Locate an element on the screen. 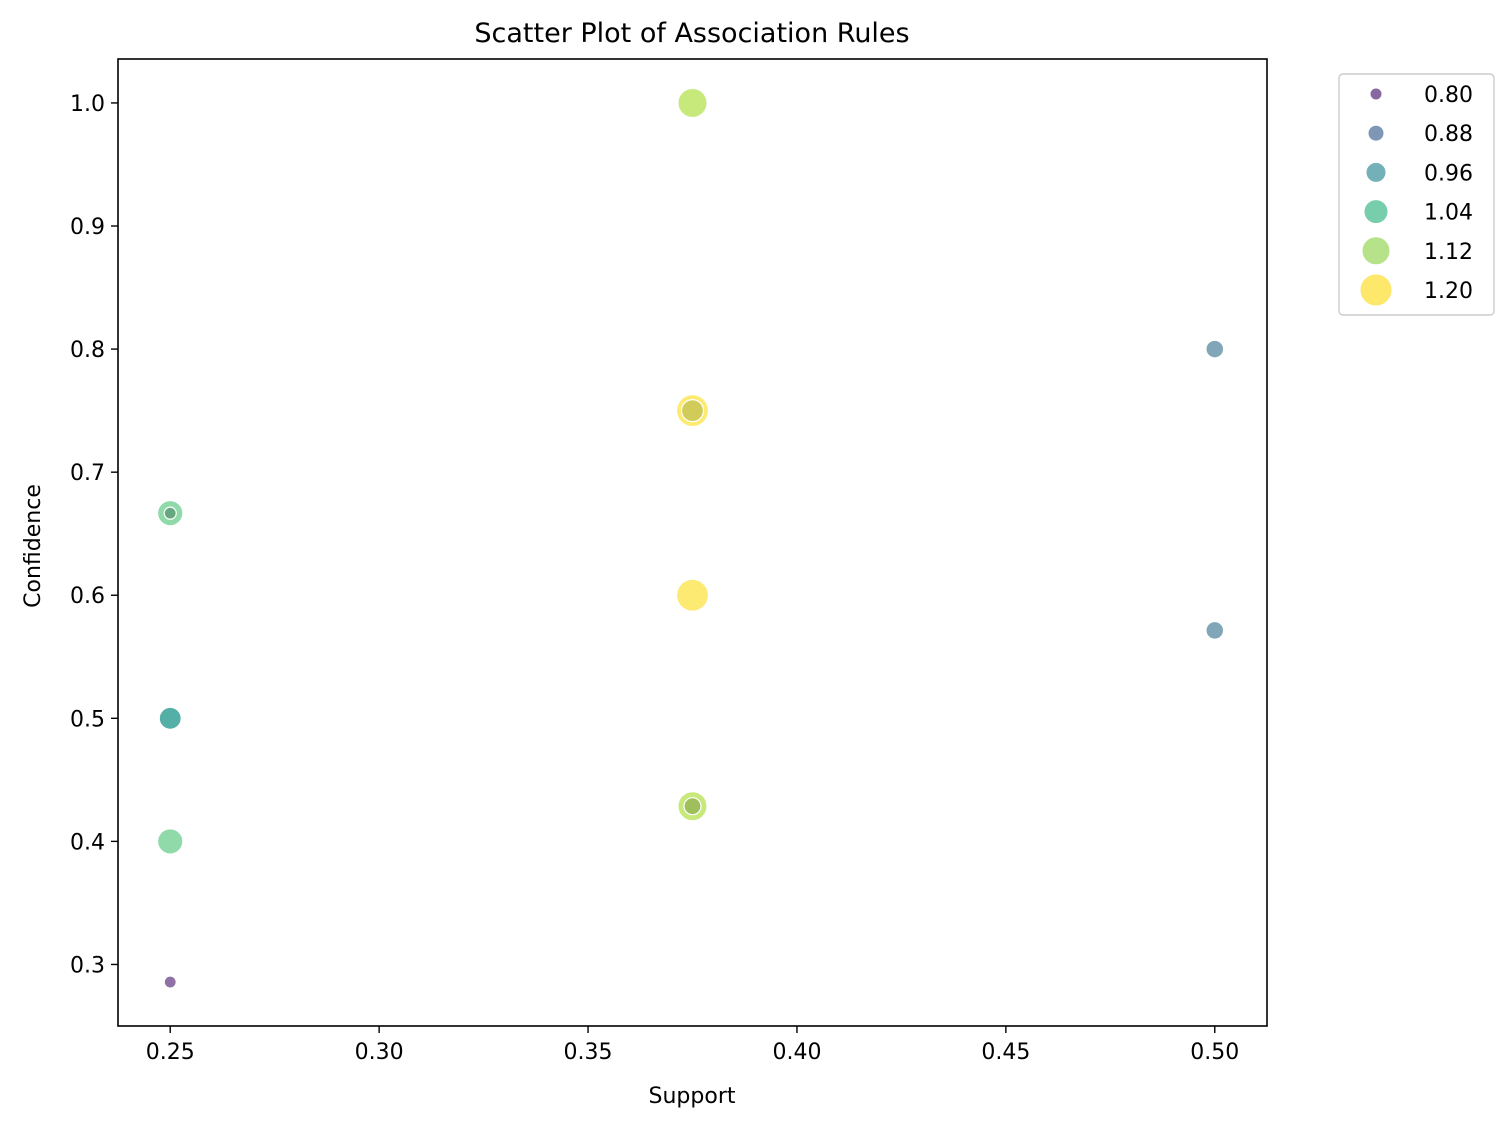 The width and height of the screenshot is (1512, 1128). x-axis-title: Support is located at coordinates (692, 1096).